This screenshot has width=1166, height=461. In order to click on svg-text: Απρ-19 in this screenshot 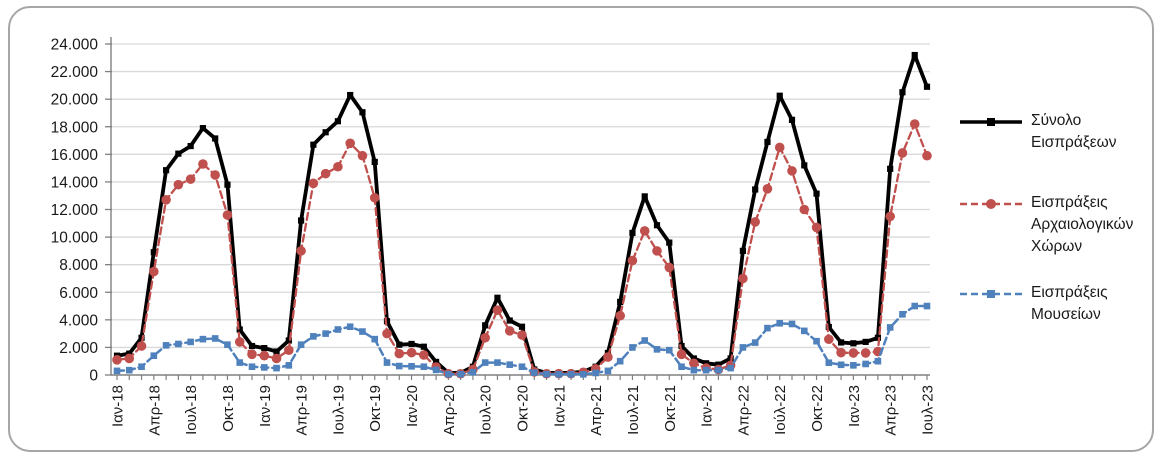, I will do `click(302, 410)`.